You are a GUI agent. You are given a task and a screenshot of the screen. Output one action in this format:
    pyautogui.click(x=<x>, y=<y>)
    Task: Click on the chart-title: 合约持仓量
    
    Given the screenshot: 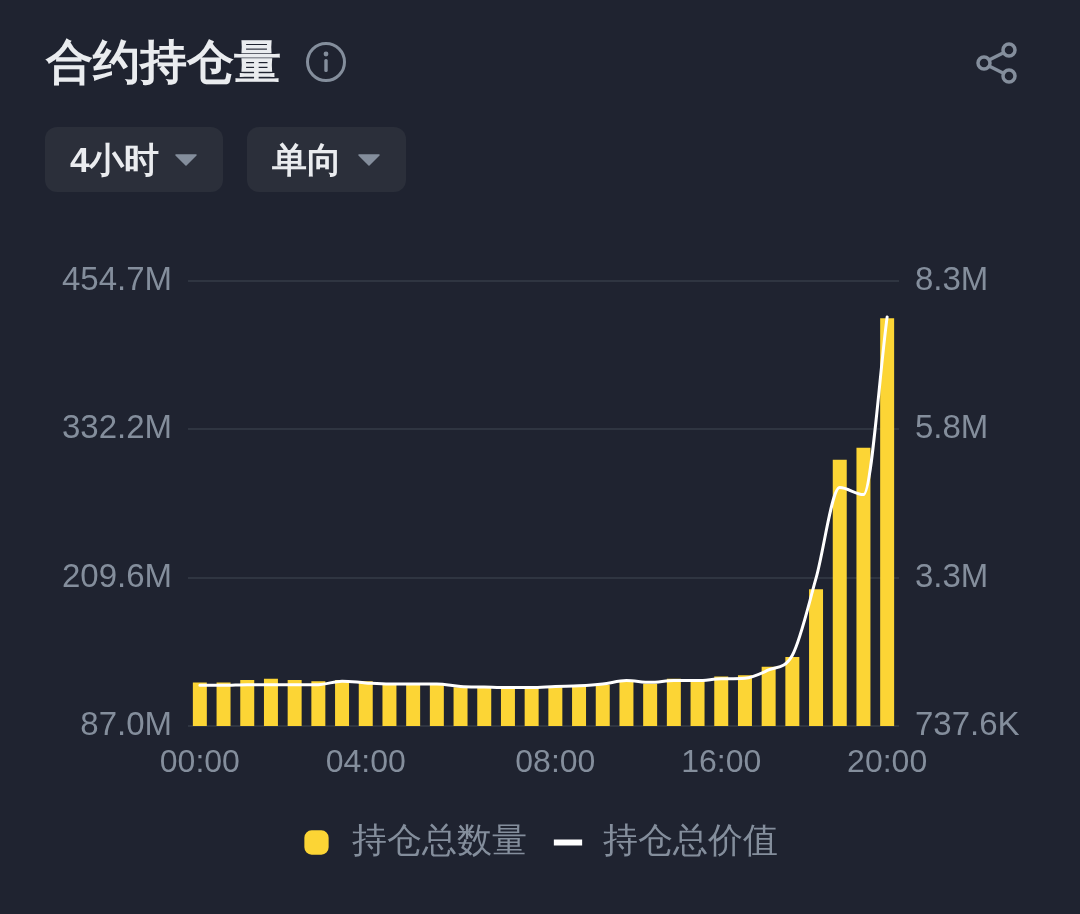 What is the action you would take?
    pyautogui.click(x=163, y=62)
    